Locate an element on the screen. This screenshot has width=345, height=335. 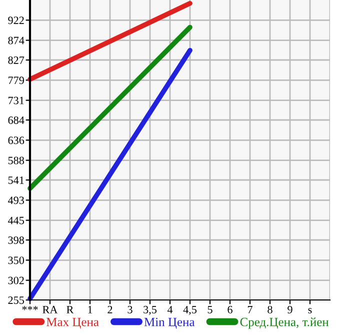
y-tick-label: 636 is located at coordinates (16, 140).